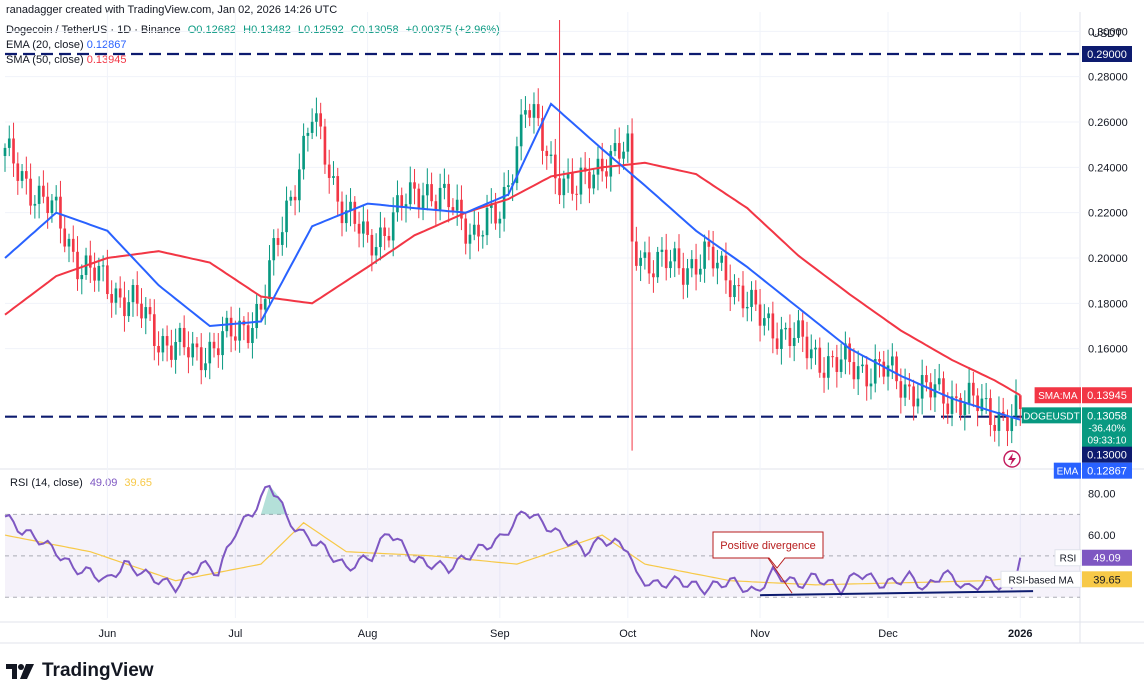 This screenshot has height=693, width=1144. What do you see at coordinates (80, 671) in the screenshot?
I see `tradingview-logo: TradingView` at bounding box center [80, 671].